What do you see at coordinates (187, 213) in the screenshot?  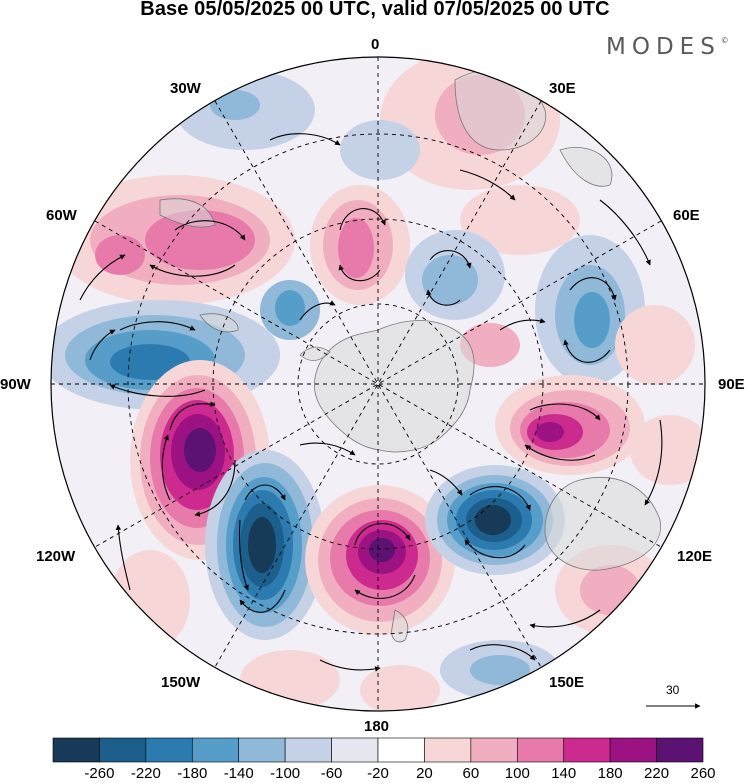 I see `south-america` at bounding box center [187, 213].